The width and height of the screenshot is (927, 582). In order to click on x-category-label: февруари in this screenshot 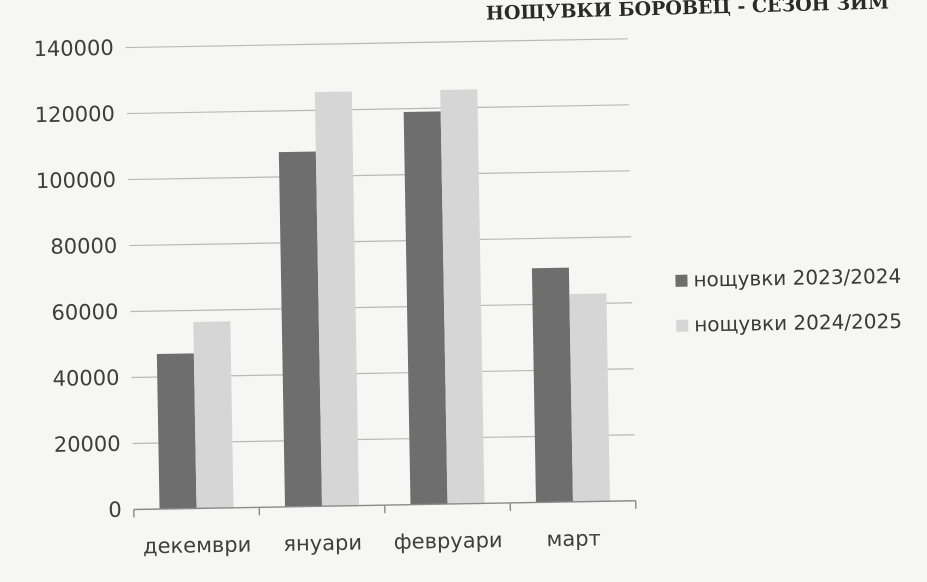, I will do `click(448, 541)`.